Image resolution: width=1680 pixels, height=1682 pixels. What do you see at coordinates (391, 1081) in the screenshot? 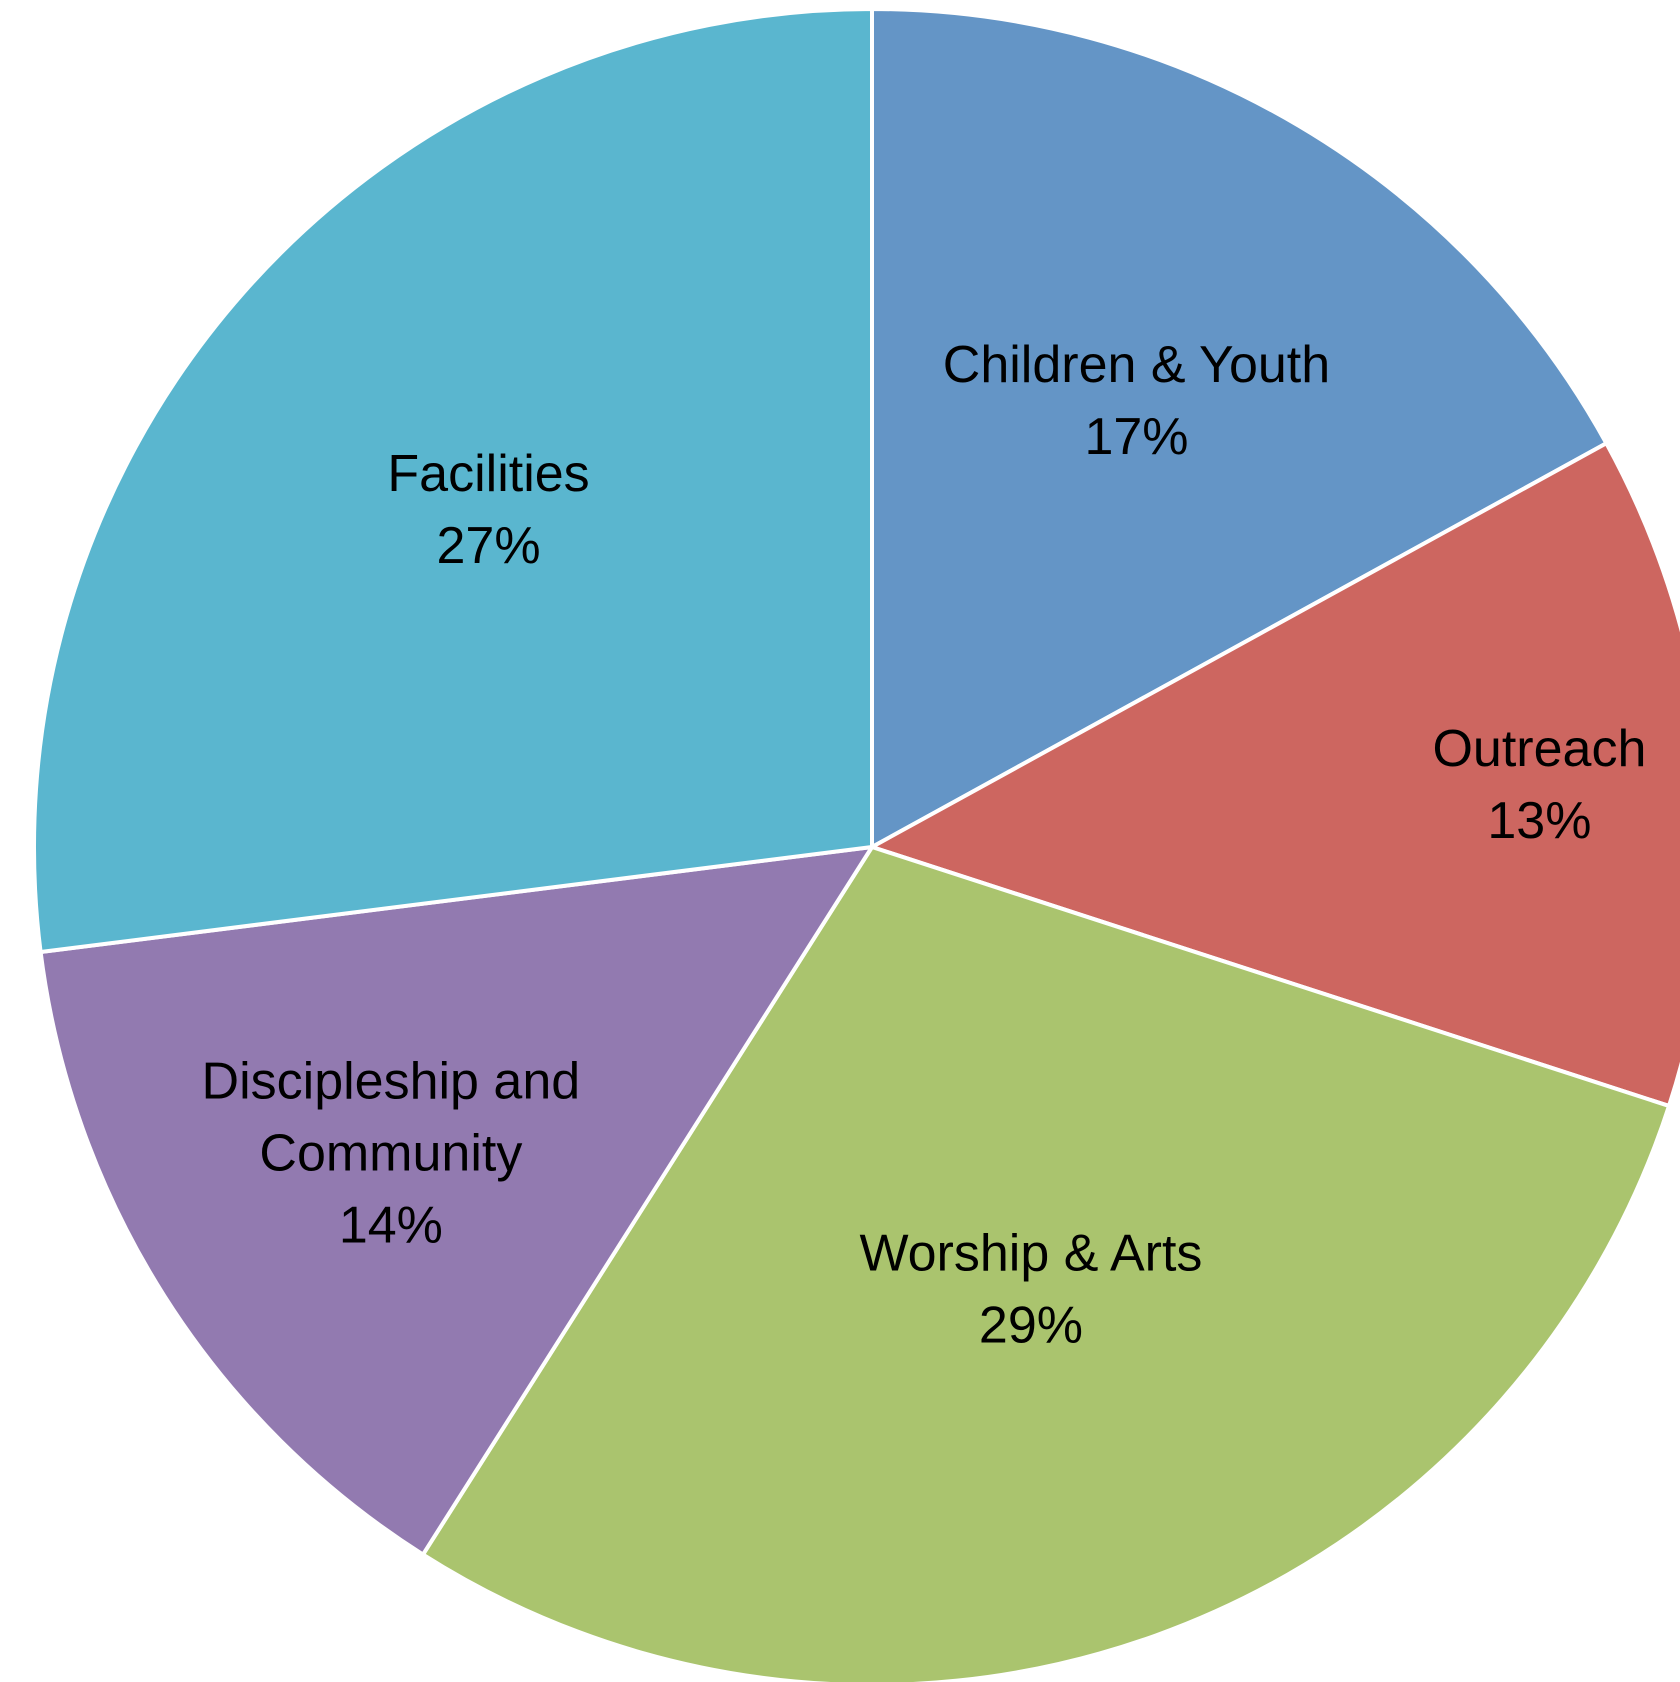
I see `slice-category-text: Discipleship and` at bounding box center [391, 1081].